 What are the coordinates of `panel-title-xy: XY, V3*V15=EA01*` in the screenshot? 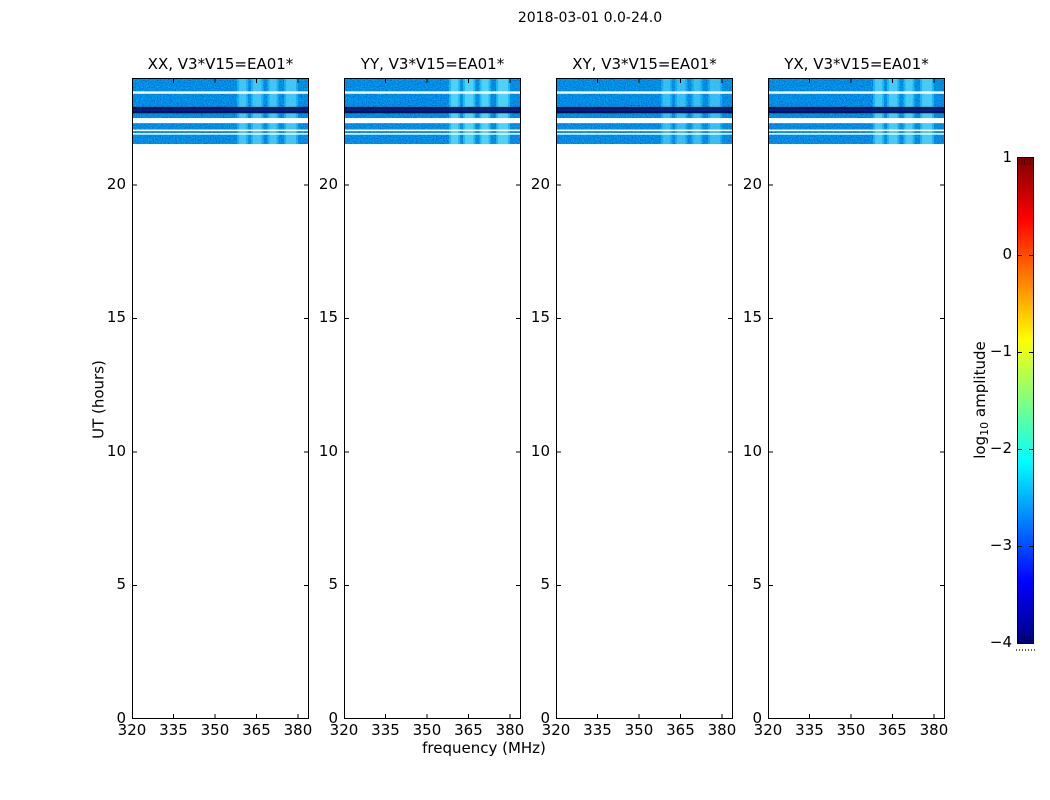 It's located at (644, 64).